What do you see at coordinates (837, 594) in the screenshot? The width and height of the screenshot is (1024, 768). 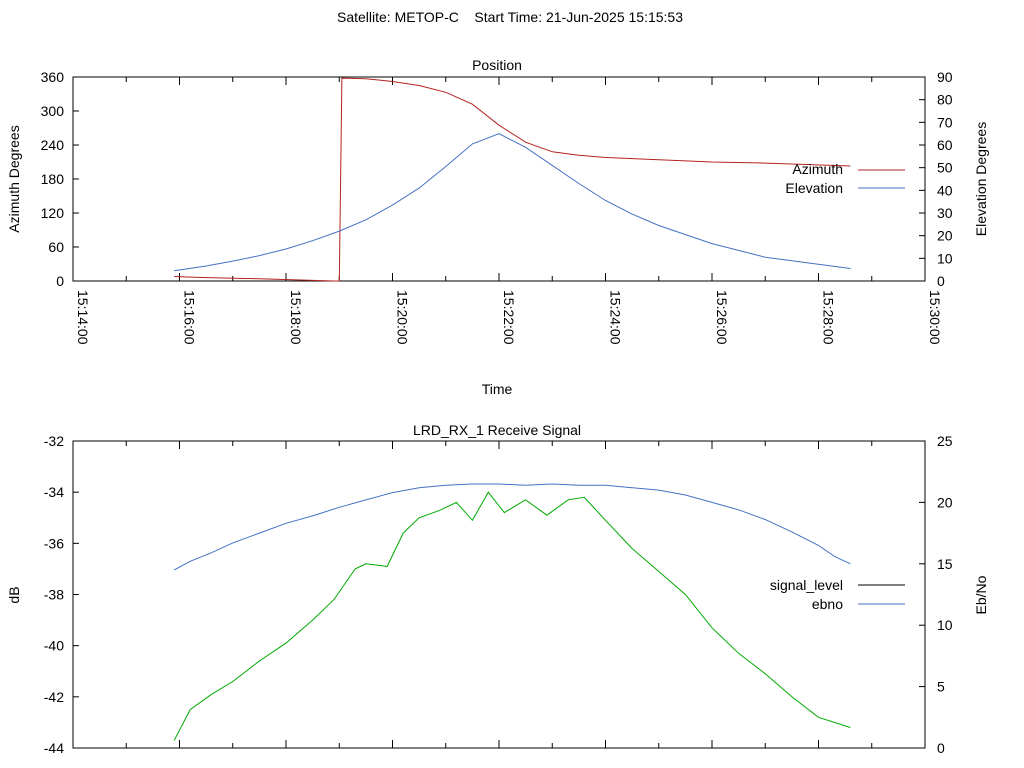 I see `signal-legend: signal_level ebno` at bounding box center [837, 594].